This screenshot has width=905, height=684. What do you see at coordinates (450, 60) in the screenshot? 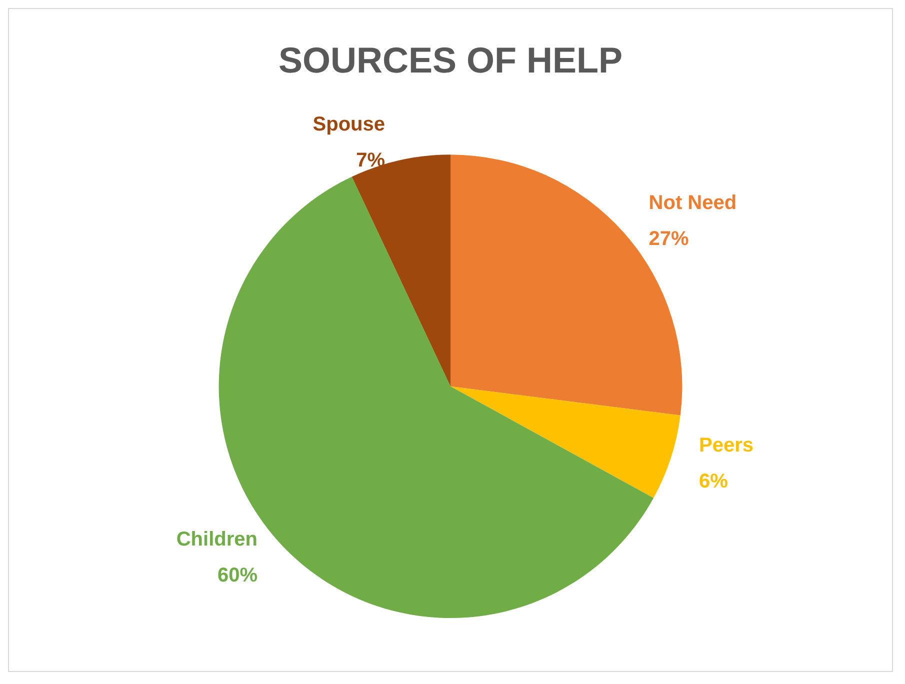
I see `chart-title: SOURCES OF HELP` at bounding box center [450, 60].